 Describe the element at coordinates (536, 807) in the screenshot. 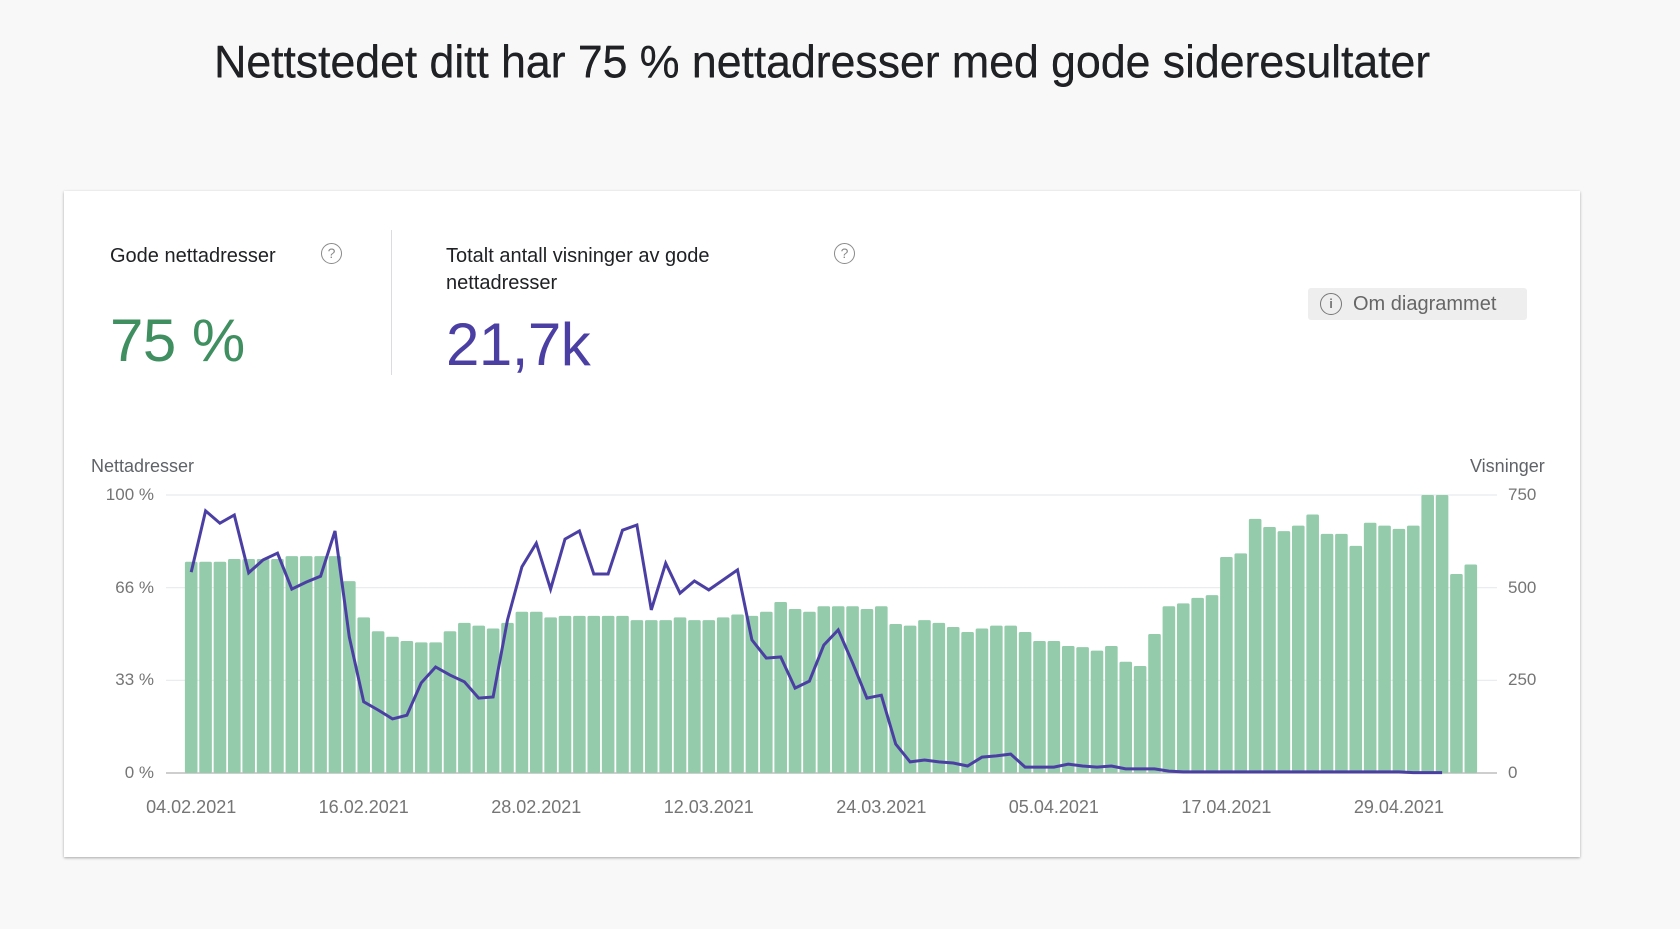

I see `x-tick-label: 28.02.2021` at that location.